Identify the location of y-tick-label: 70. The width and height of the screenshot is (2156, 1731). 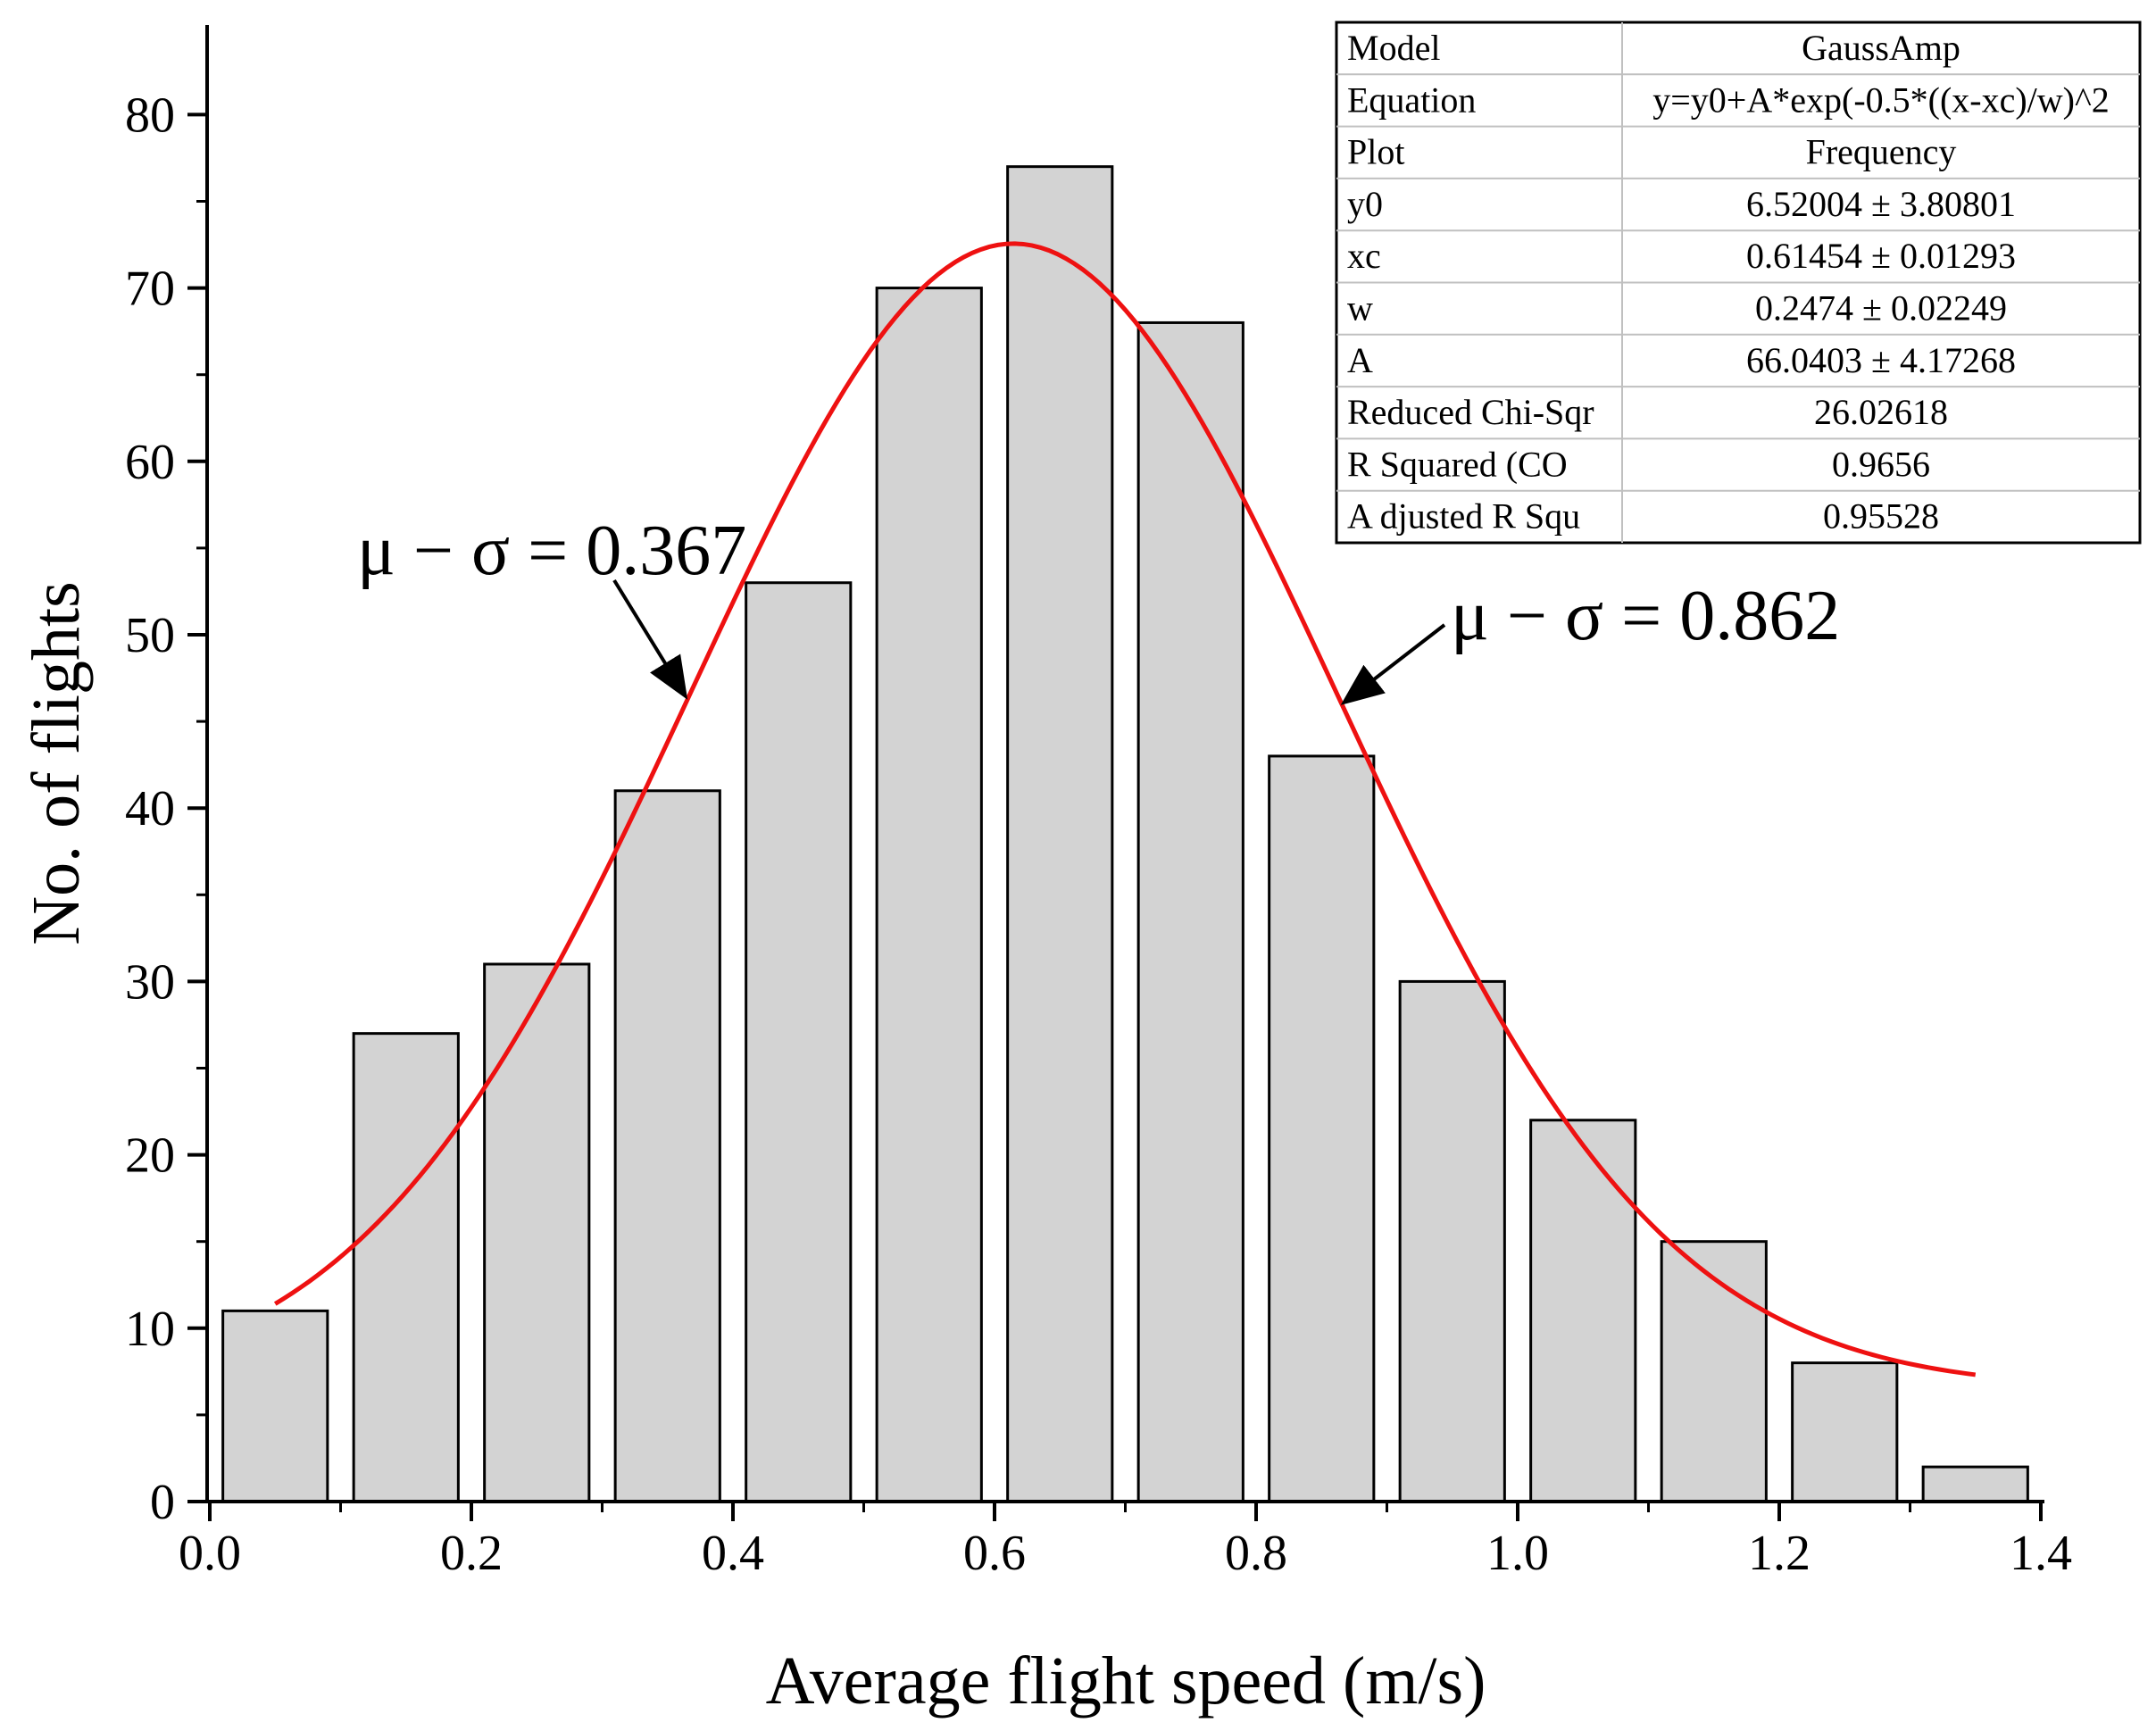
(150, 289).